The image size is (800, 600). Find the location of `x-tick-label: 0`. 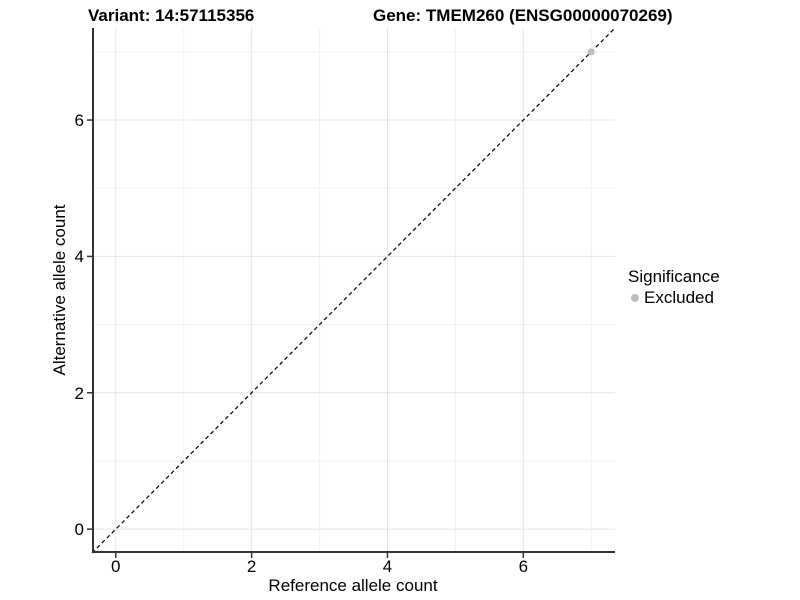

x-tick-label: 0 is located at coordinates (116, 566).